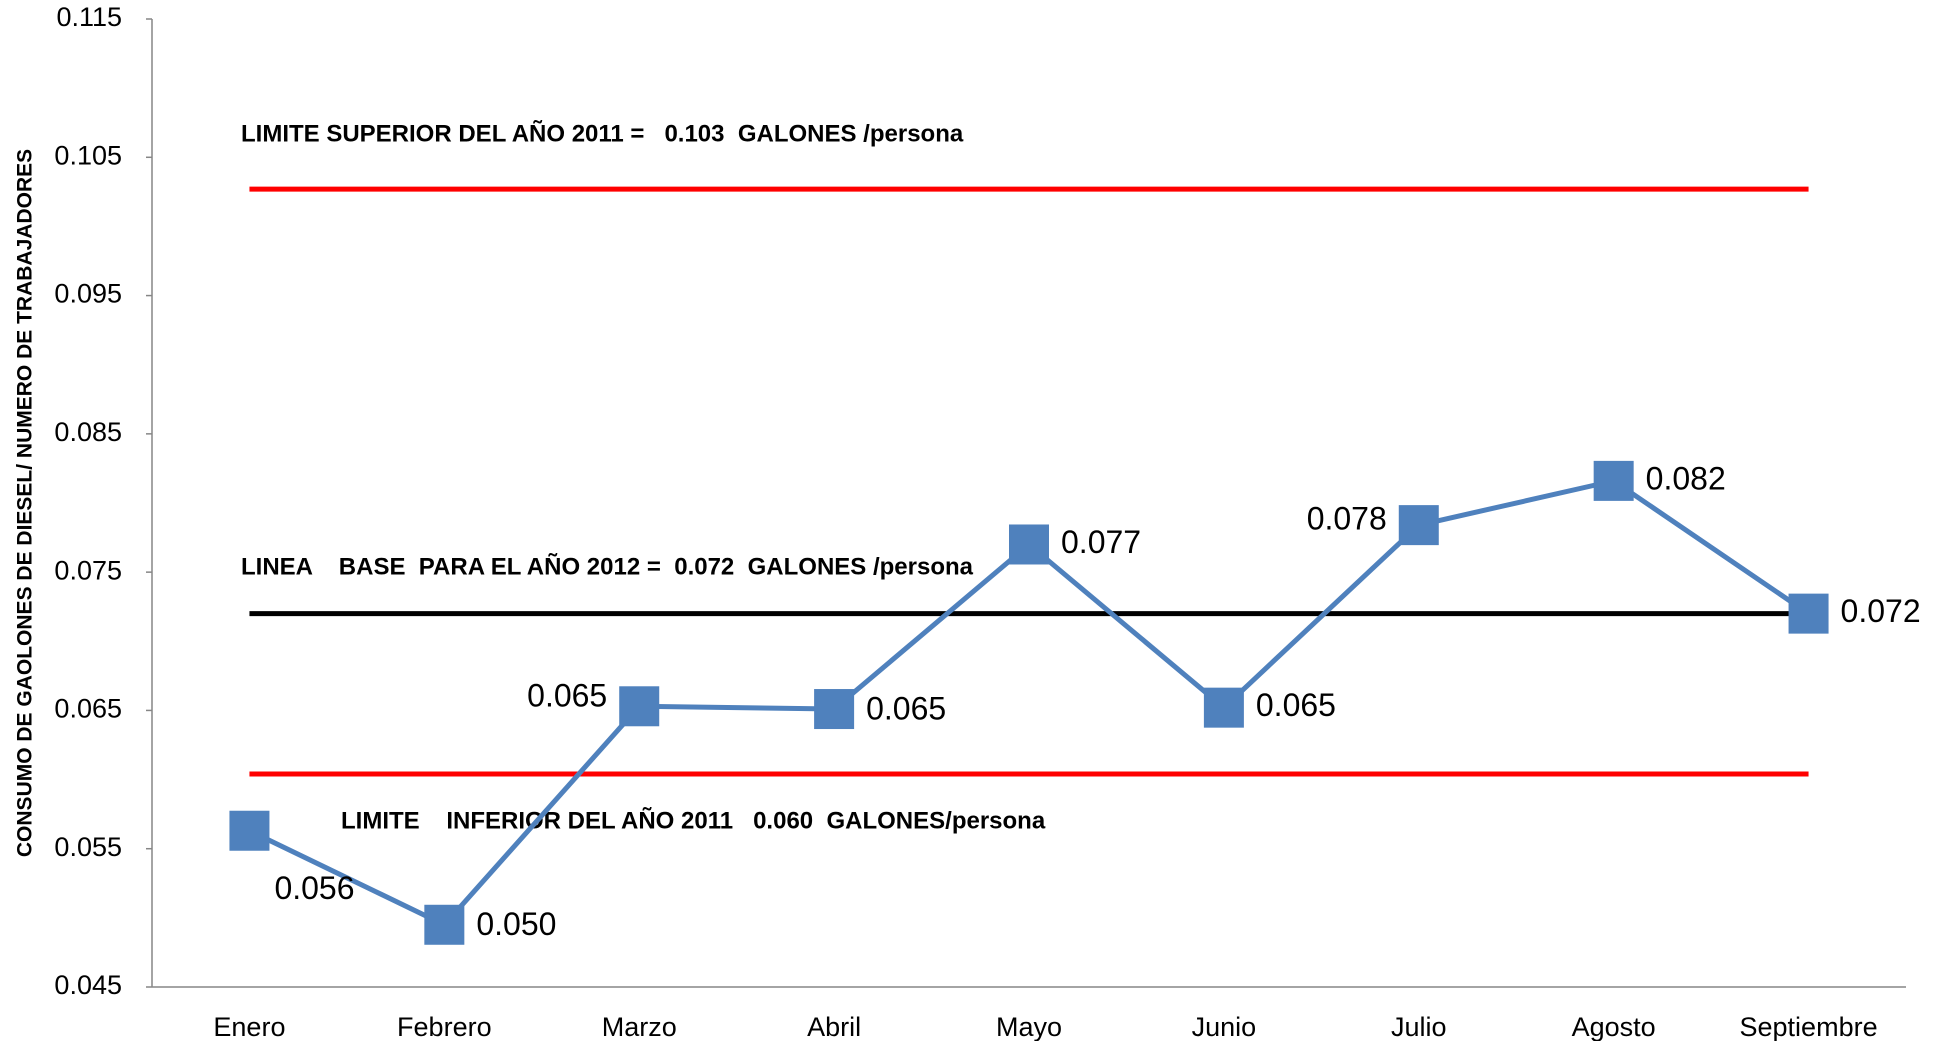 The height and width of the screenshot is (1041, 1944). Describe the element at coordinates (88, 847) in the screenshot. I see `y-tick-label: 0.055` at that location.